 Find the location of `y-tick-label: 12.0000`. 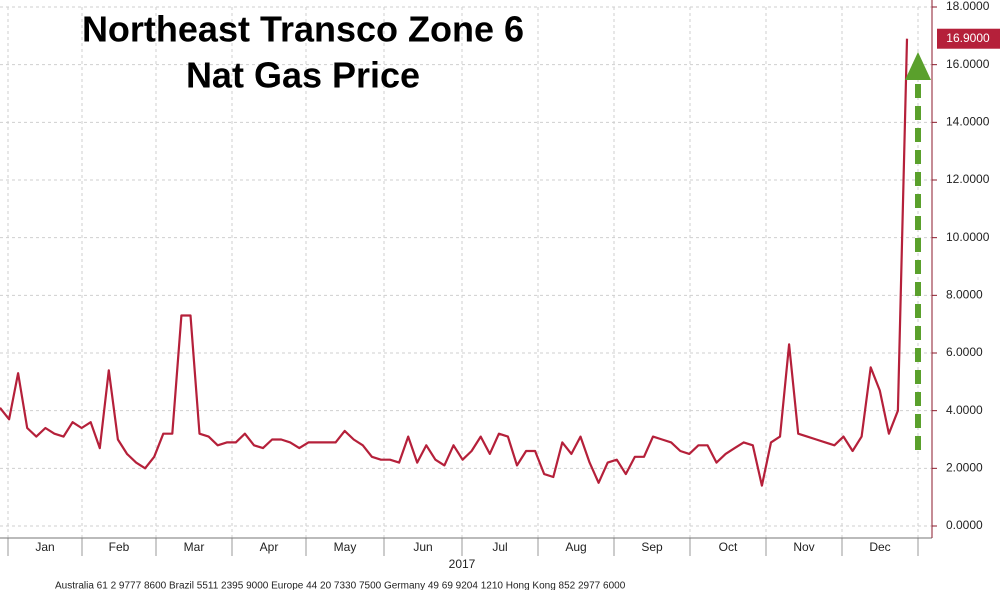

y-tick-label: 12.0000 is located at coordinates (968, 179).